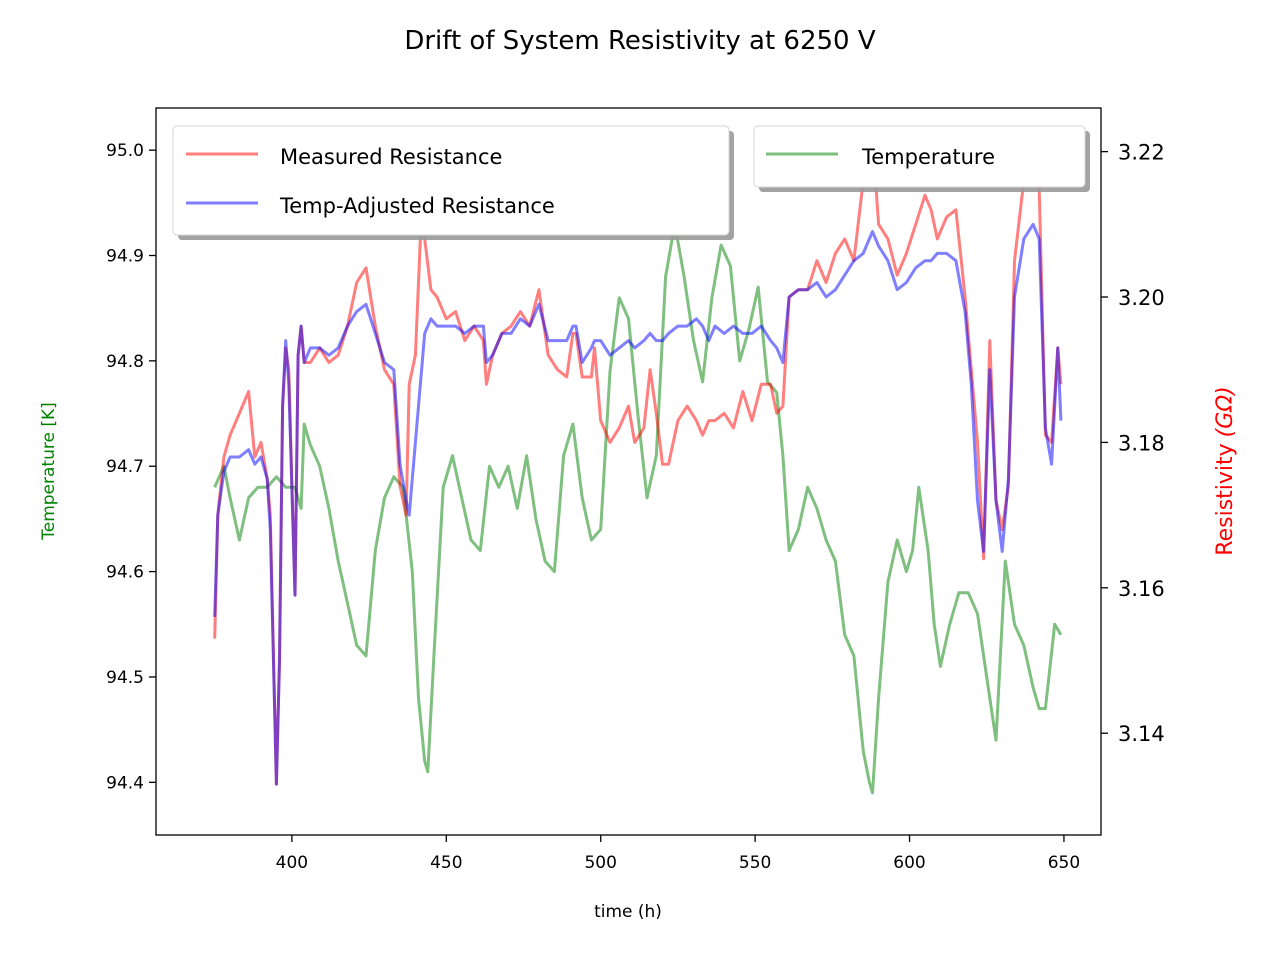 The image size is (1280, 960). What do you see at coordinates (1141, 589) in the screenshot?
I see `y-right-tick-label: 3.16` at bounding box center [1141, 589].